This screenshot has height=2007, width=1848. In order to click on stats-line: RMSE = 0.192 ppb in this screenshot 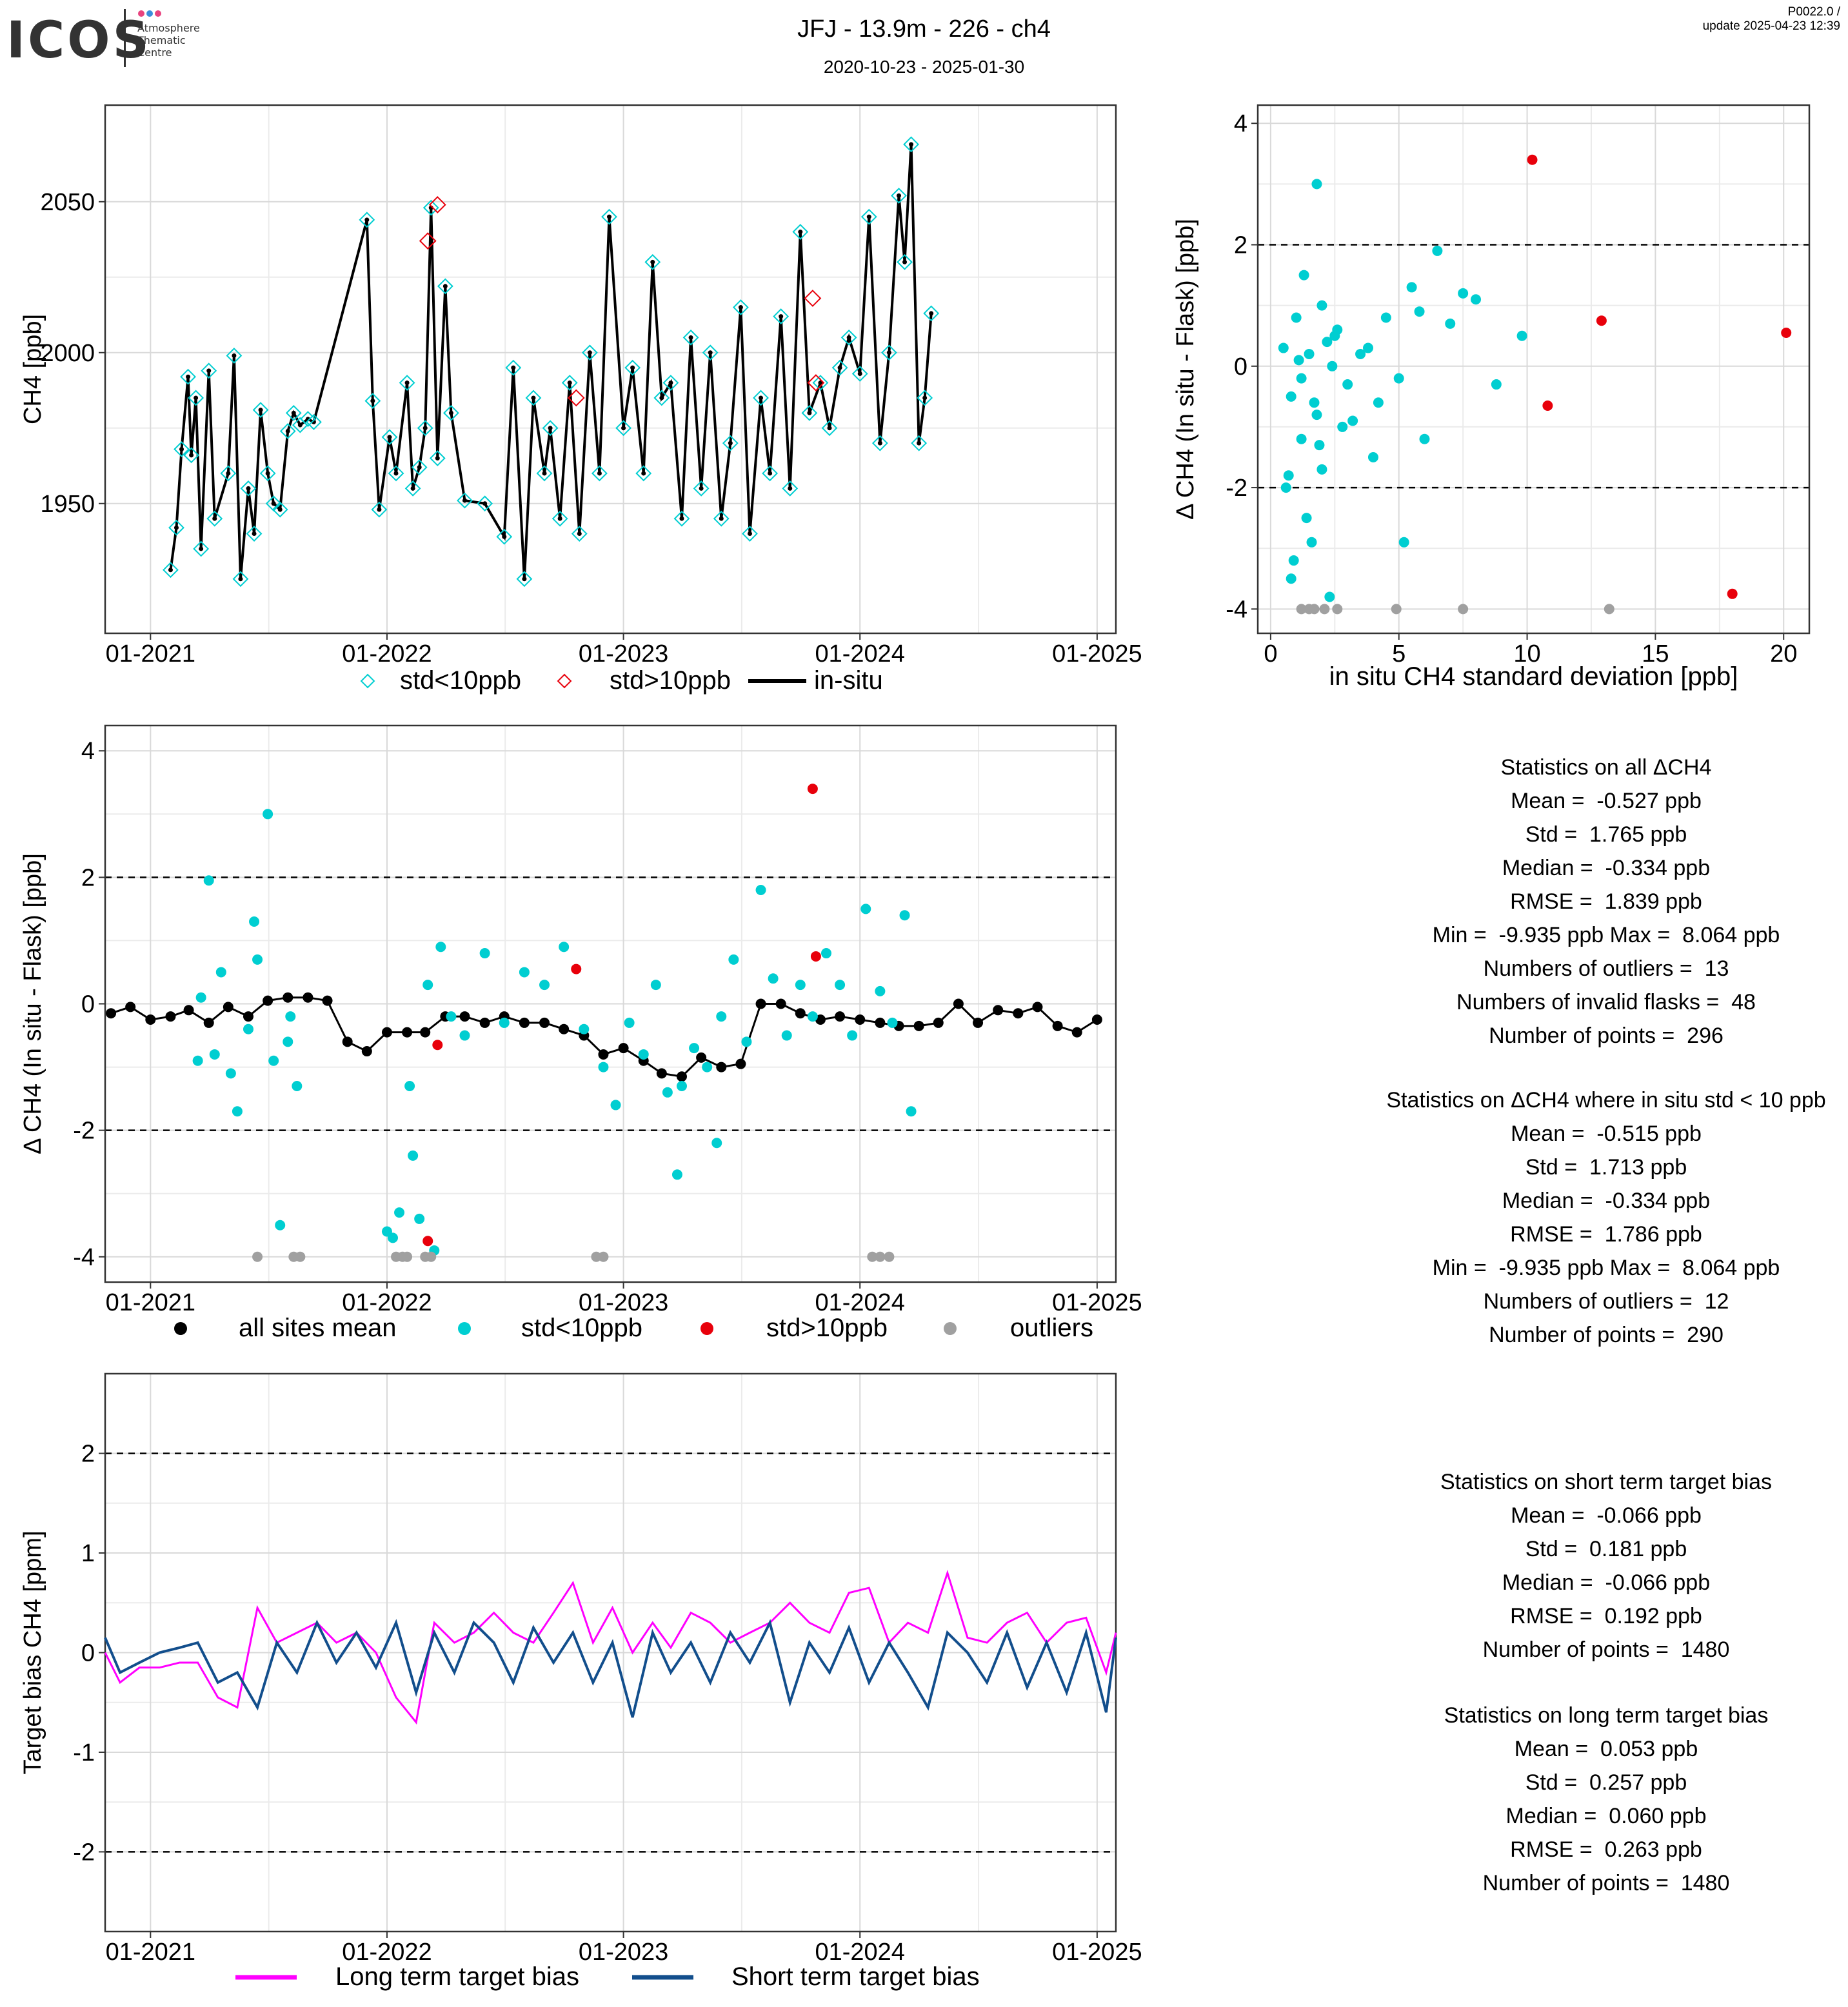, I will do `click(1606, 1616)`.